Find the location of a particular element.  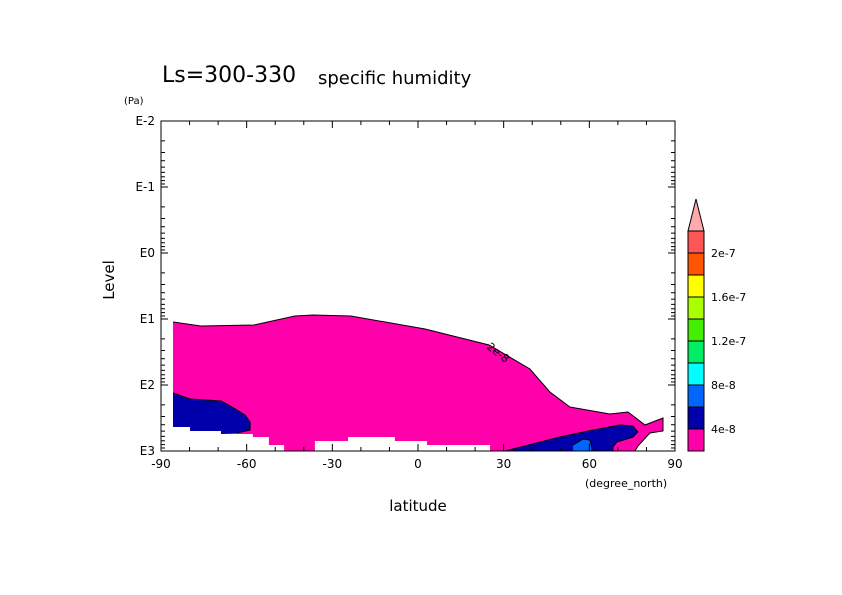

x-tick-label: 0 is located at coordinates (418, 464).